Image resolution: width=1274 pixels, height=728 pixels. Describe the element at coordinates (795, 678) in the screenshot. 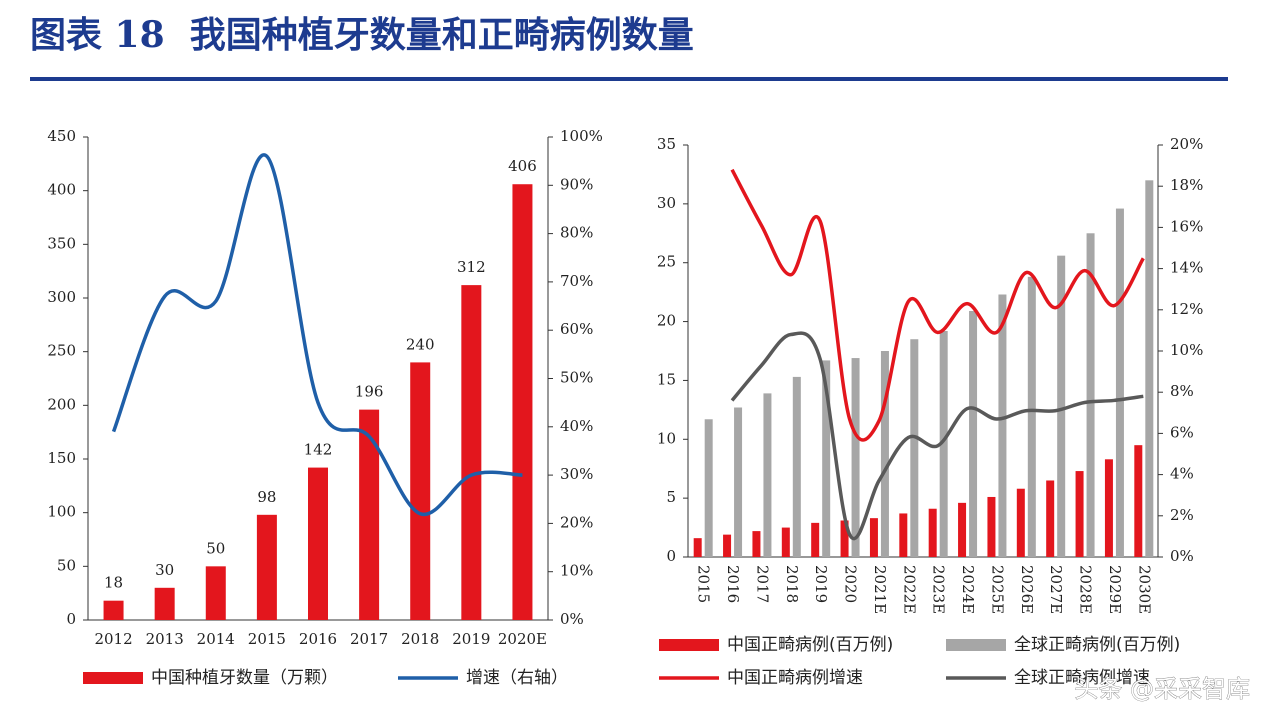

I see `legend-label: 中国正畸病例增速` at that location.